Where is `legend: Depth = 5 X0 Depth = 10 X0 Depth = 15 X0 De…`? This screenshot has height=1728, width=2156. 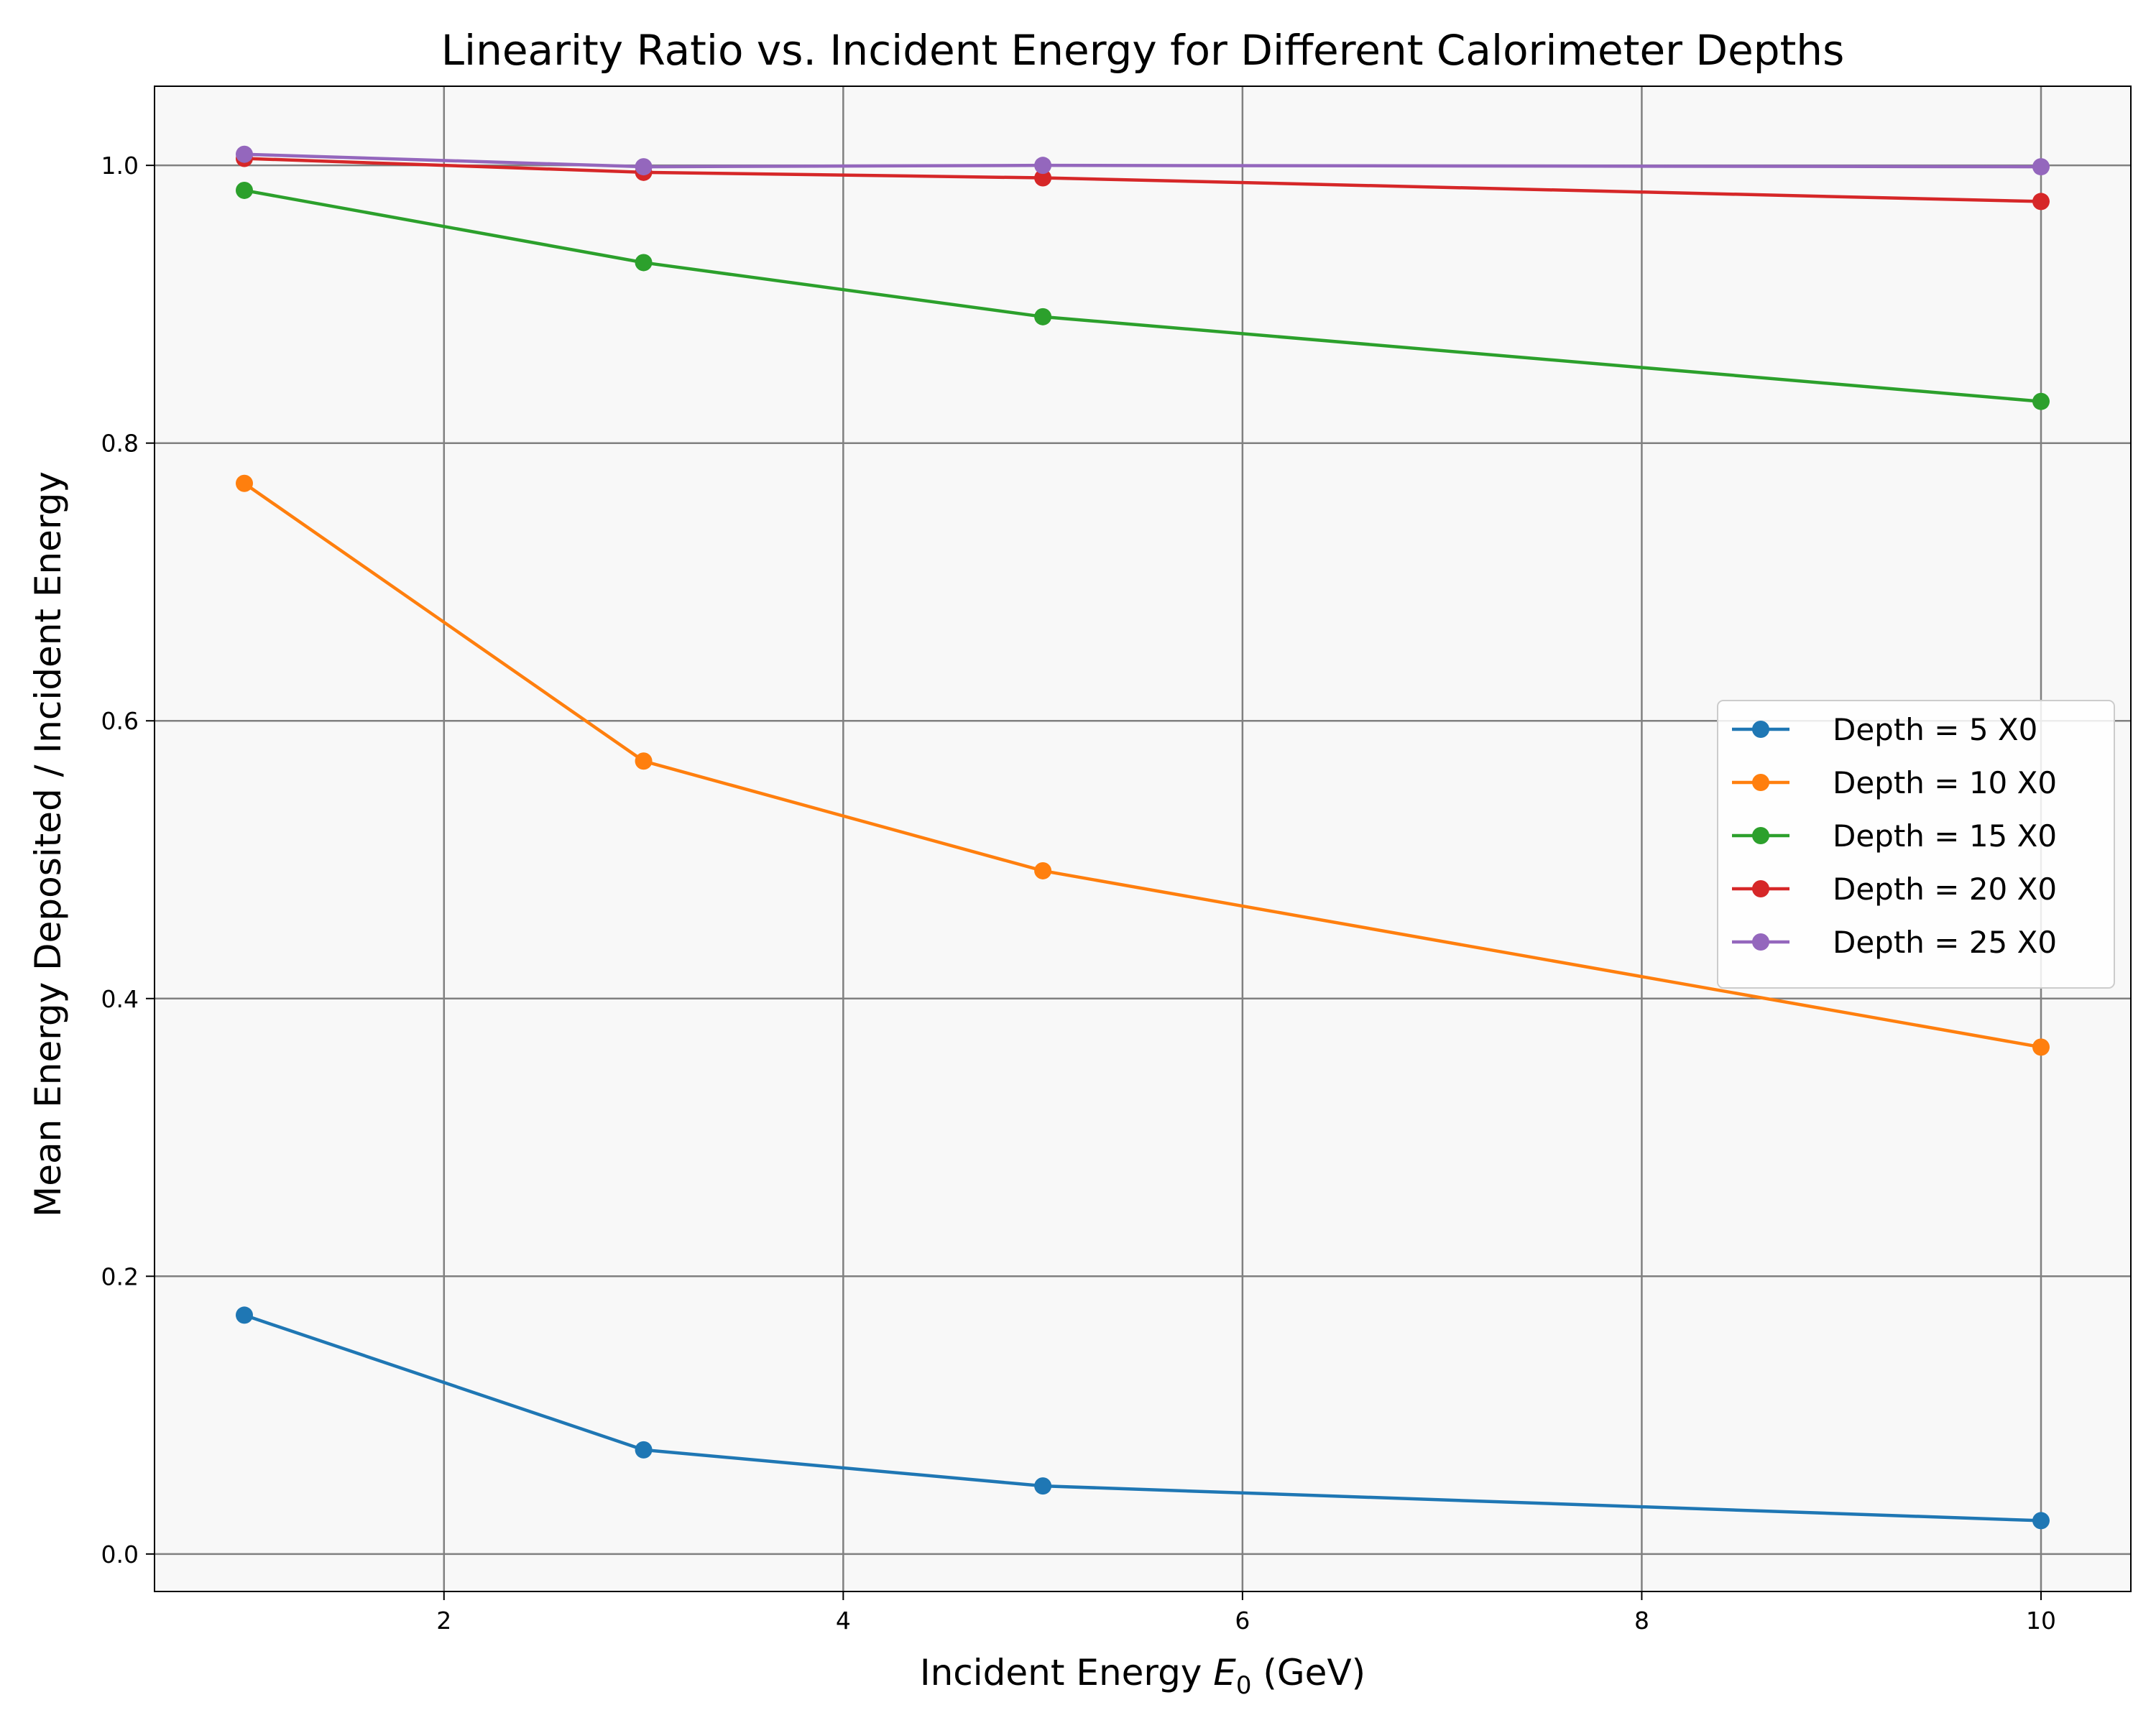 legend: Depth = 5 X0 Depth = 10 X0 Depth = 15 X0 De… is located at coordinates (1916, 845).